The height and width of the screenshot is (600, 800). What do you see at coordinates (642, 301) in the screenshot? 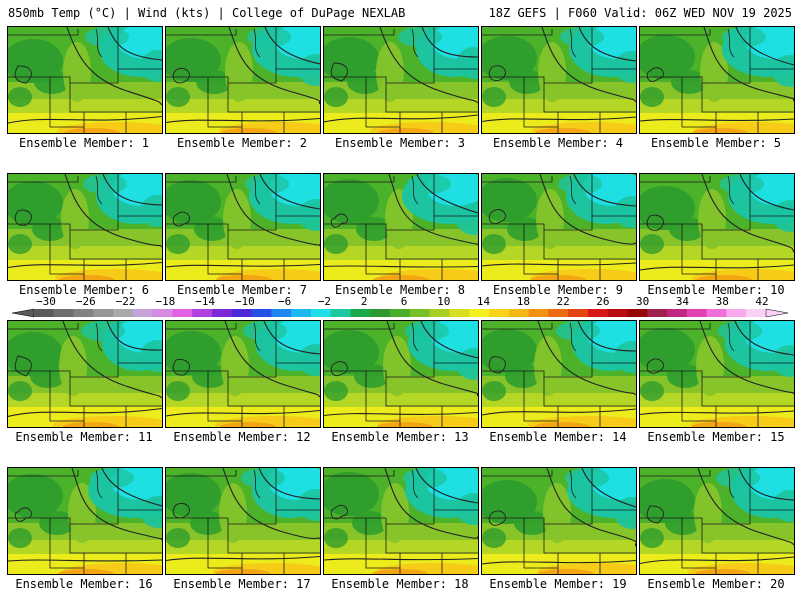
I see `colorbar-tick-label: 30` at bounding box center [642, 301].